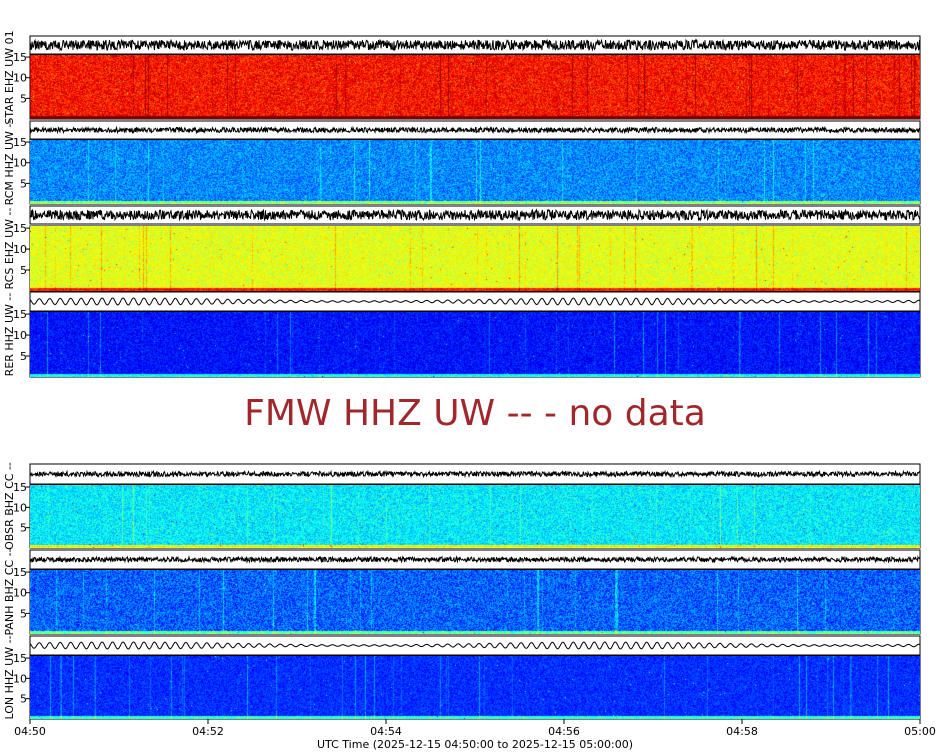 The width and height of the screenshot is (950, 756). What do you see at coordinates (386, 731) in the screenshot?
I see `x-tick-label: 04:54` at bounding box center [386, 731].